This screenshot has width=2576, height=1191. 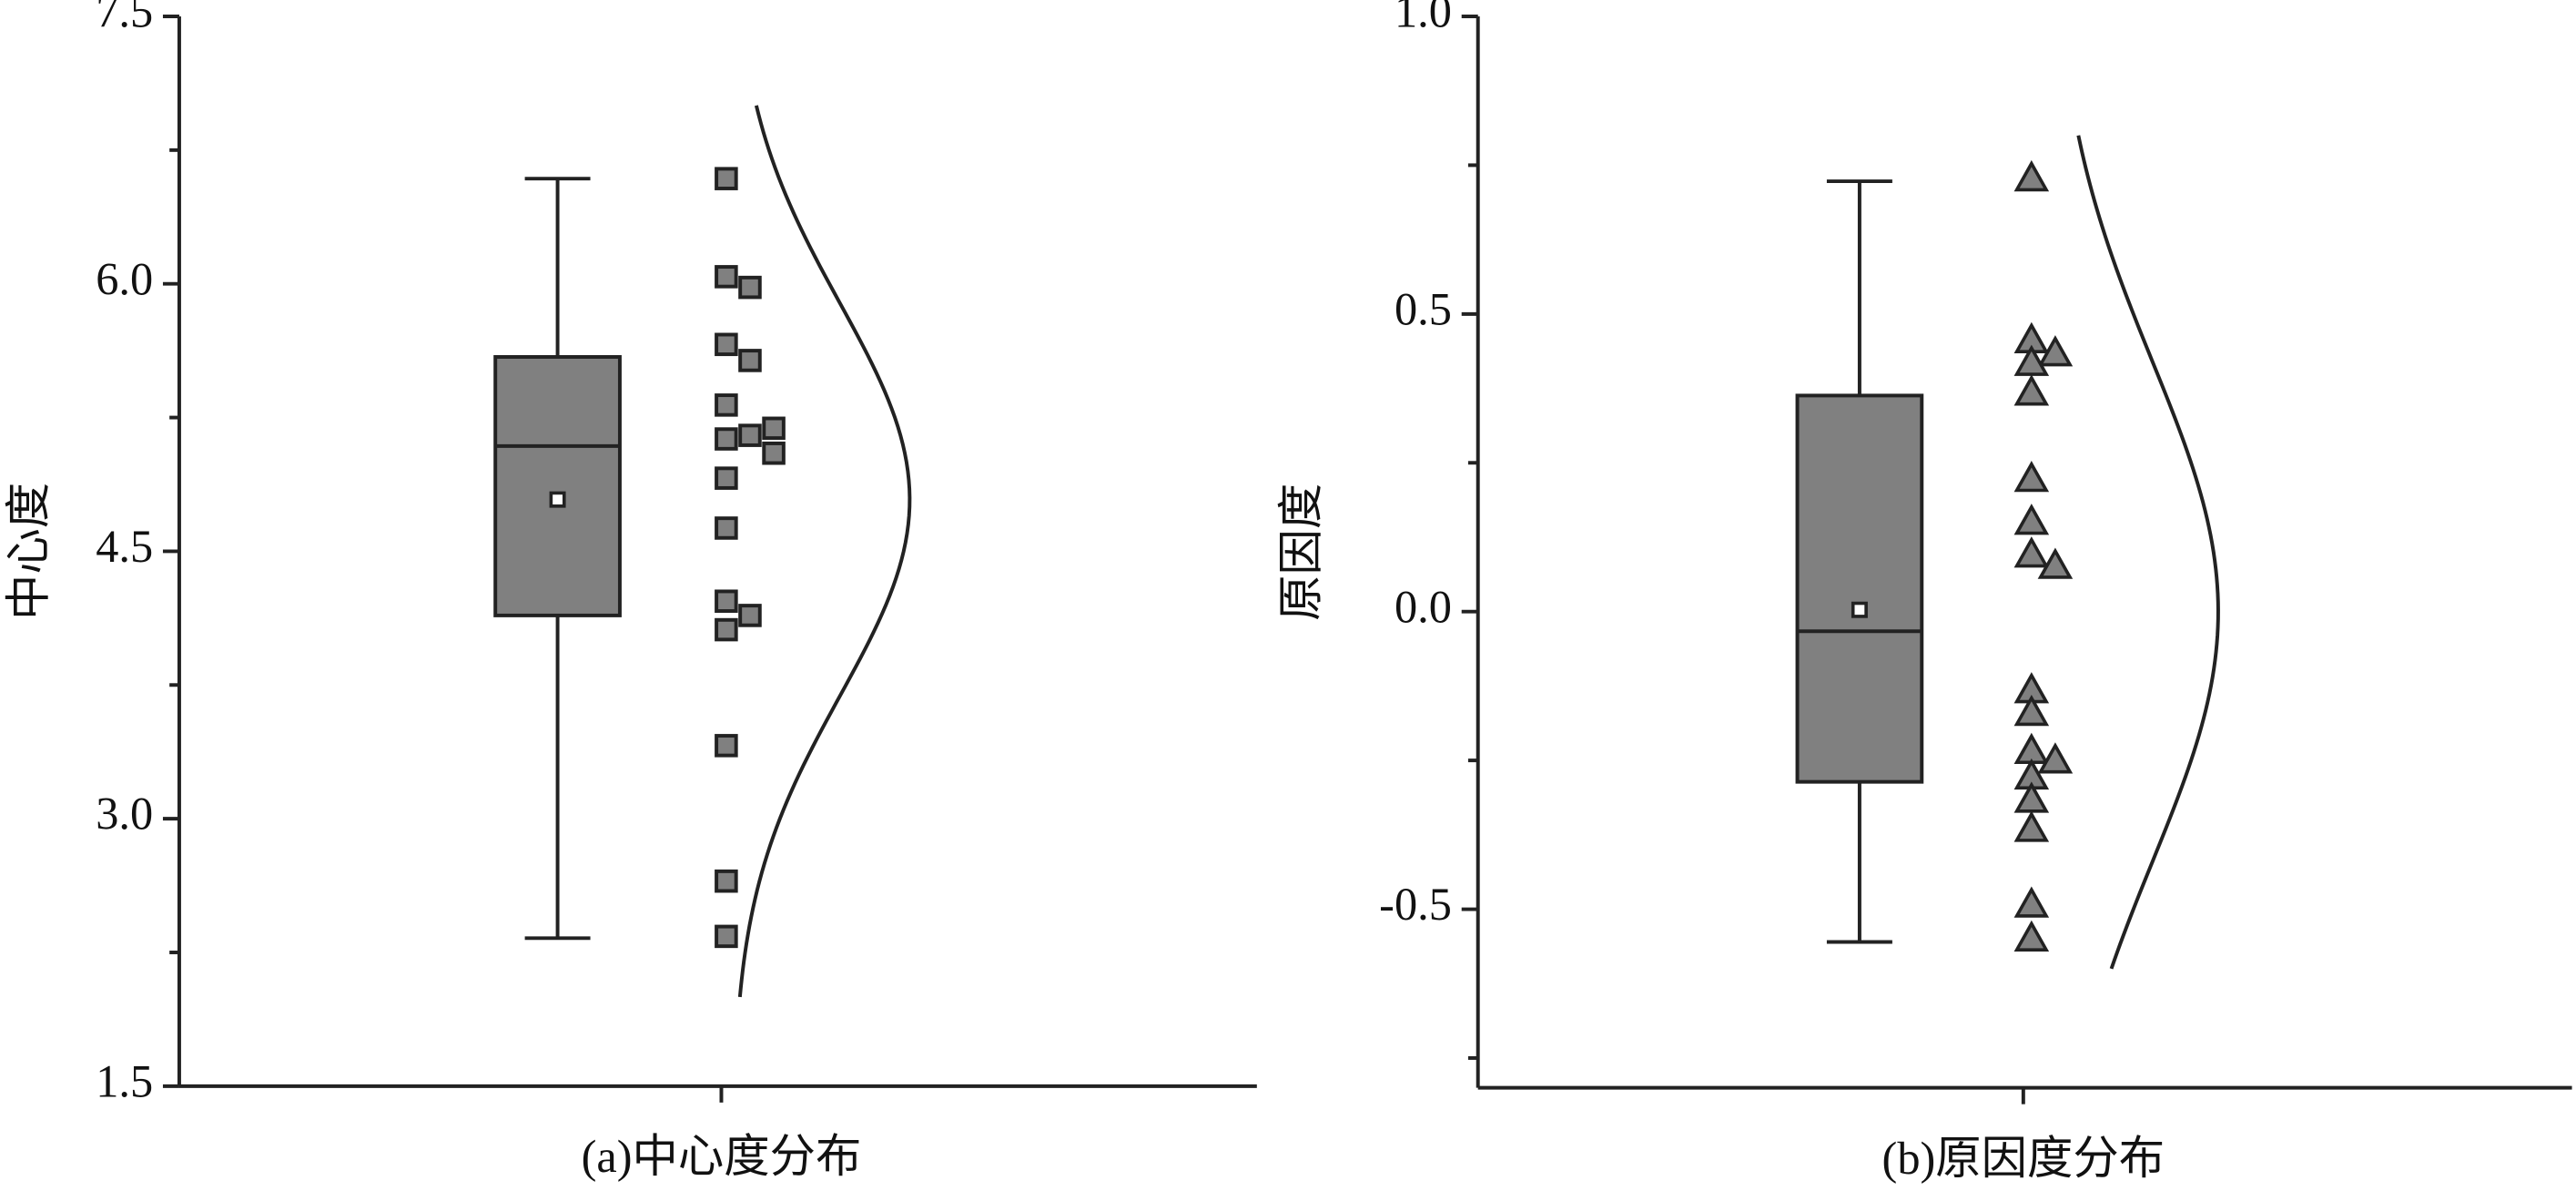 What do you see at coordinates (1423, 18) in the screenshot?
I see `y-tick-label: 1.0` at bounding box center [1423, 18].